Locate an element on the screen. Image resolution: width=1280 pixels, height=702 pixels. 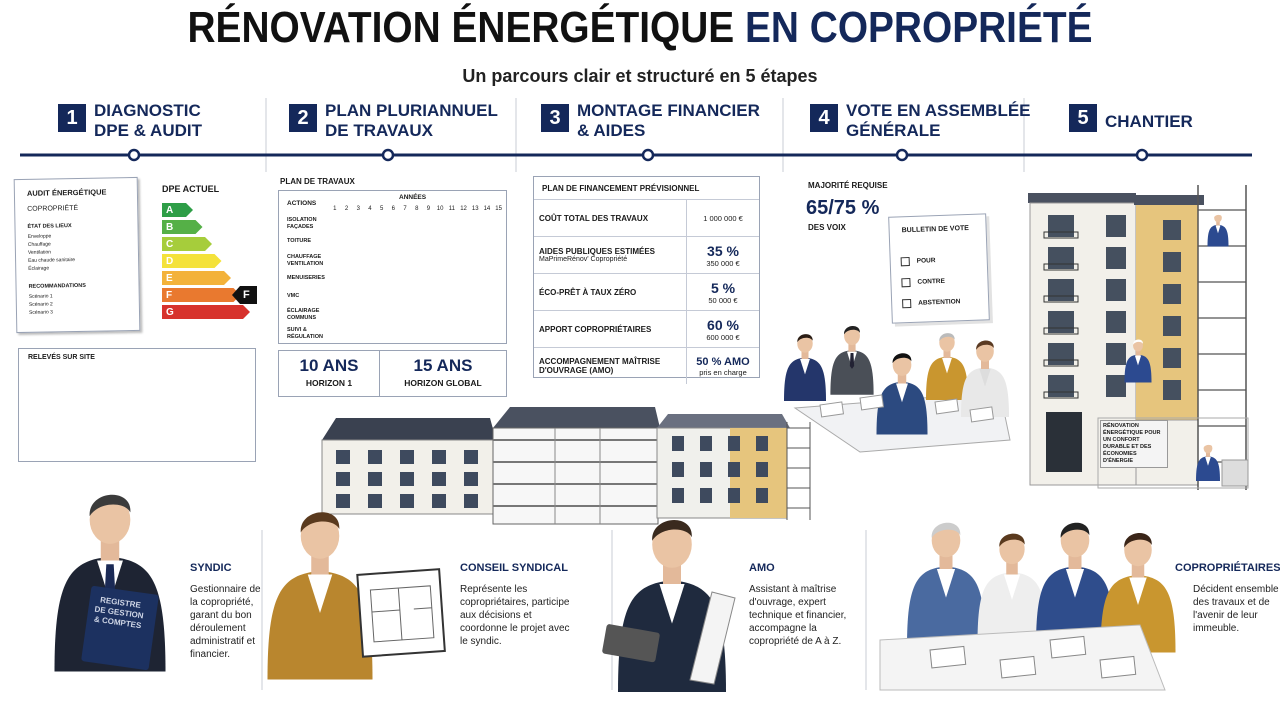
ballot-options: POUR CONTRE ABSTENTION is located at coordinates (930, 281).